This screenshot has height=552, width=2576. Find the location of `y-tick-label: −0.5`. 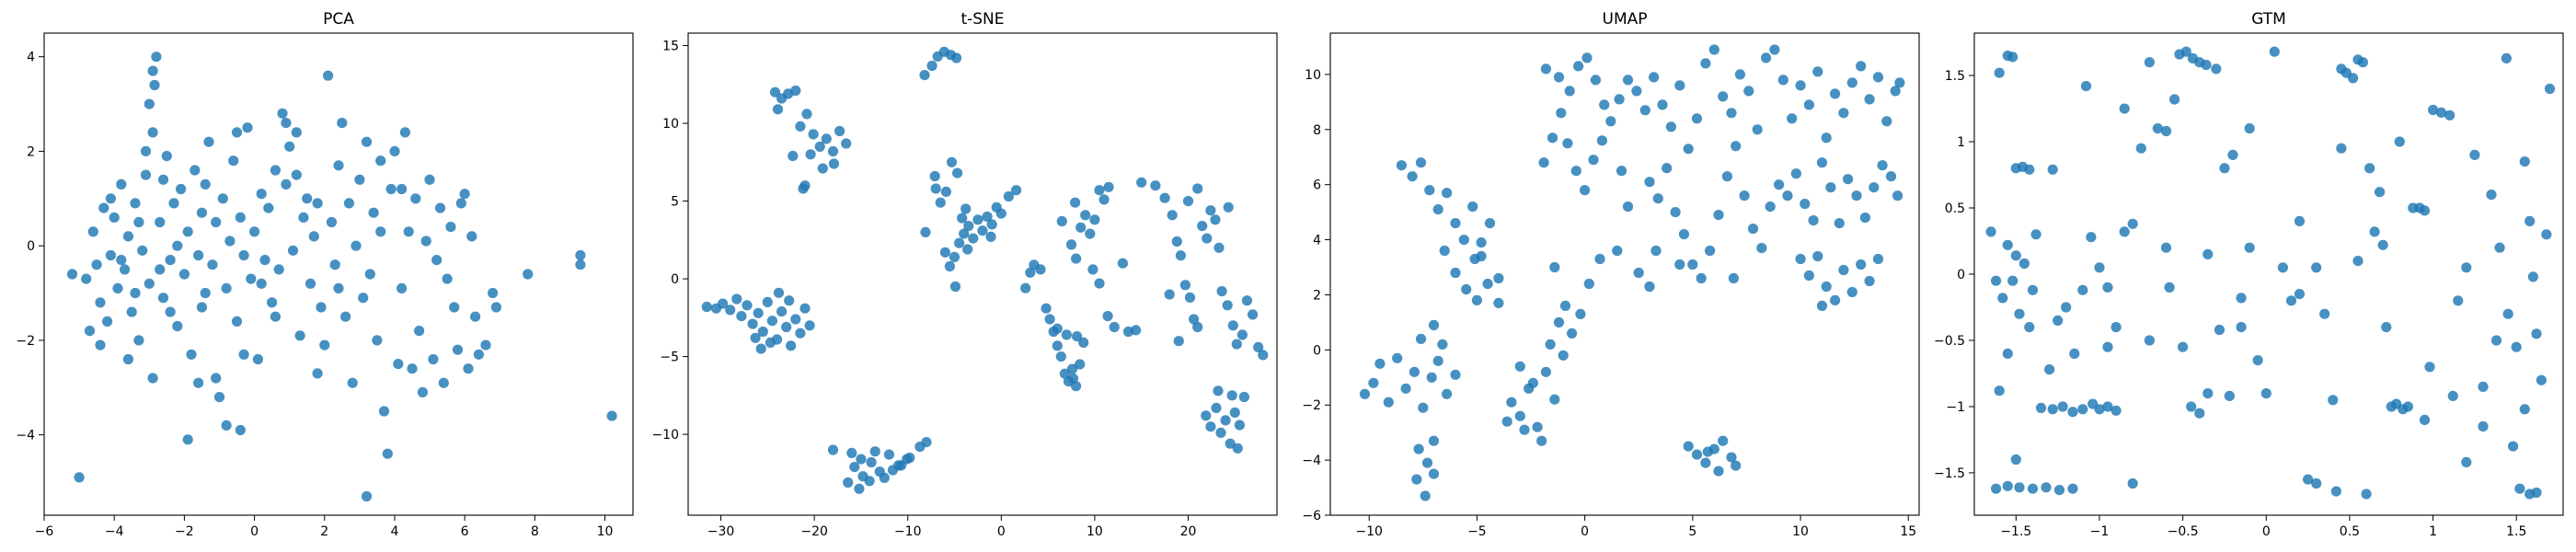

y-tick-label: −0.5 is located at coordinates (1949, 341).